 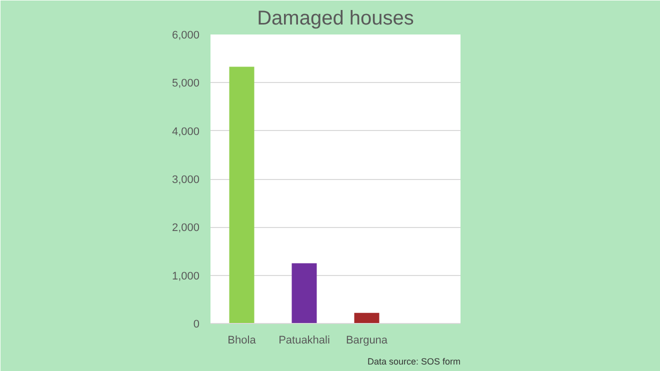 What do you see at coordinates (186, 84) in the screenshot?
I see `y-tick-label: 5,000` at bounding box center [186, 84].